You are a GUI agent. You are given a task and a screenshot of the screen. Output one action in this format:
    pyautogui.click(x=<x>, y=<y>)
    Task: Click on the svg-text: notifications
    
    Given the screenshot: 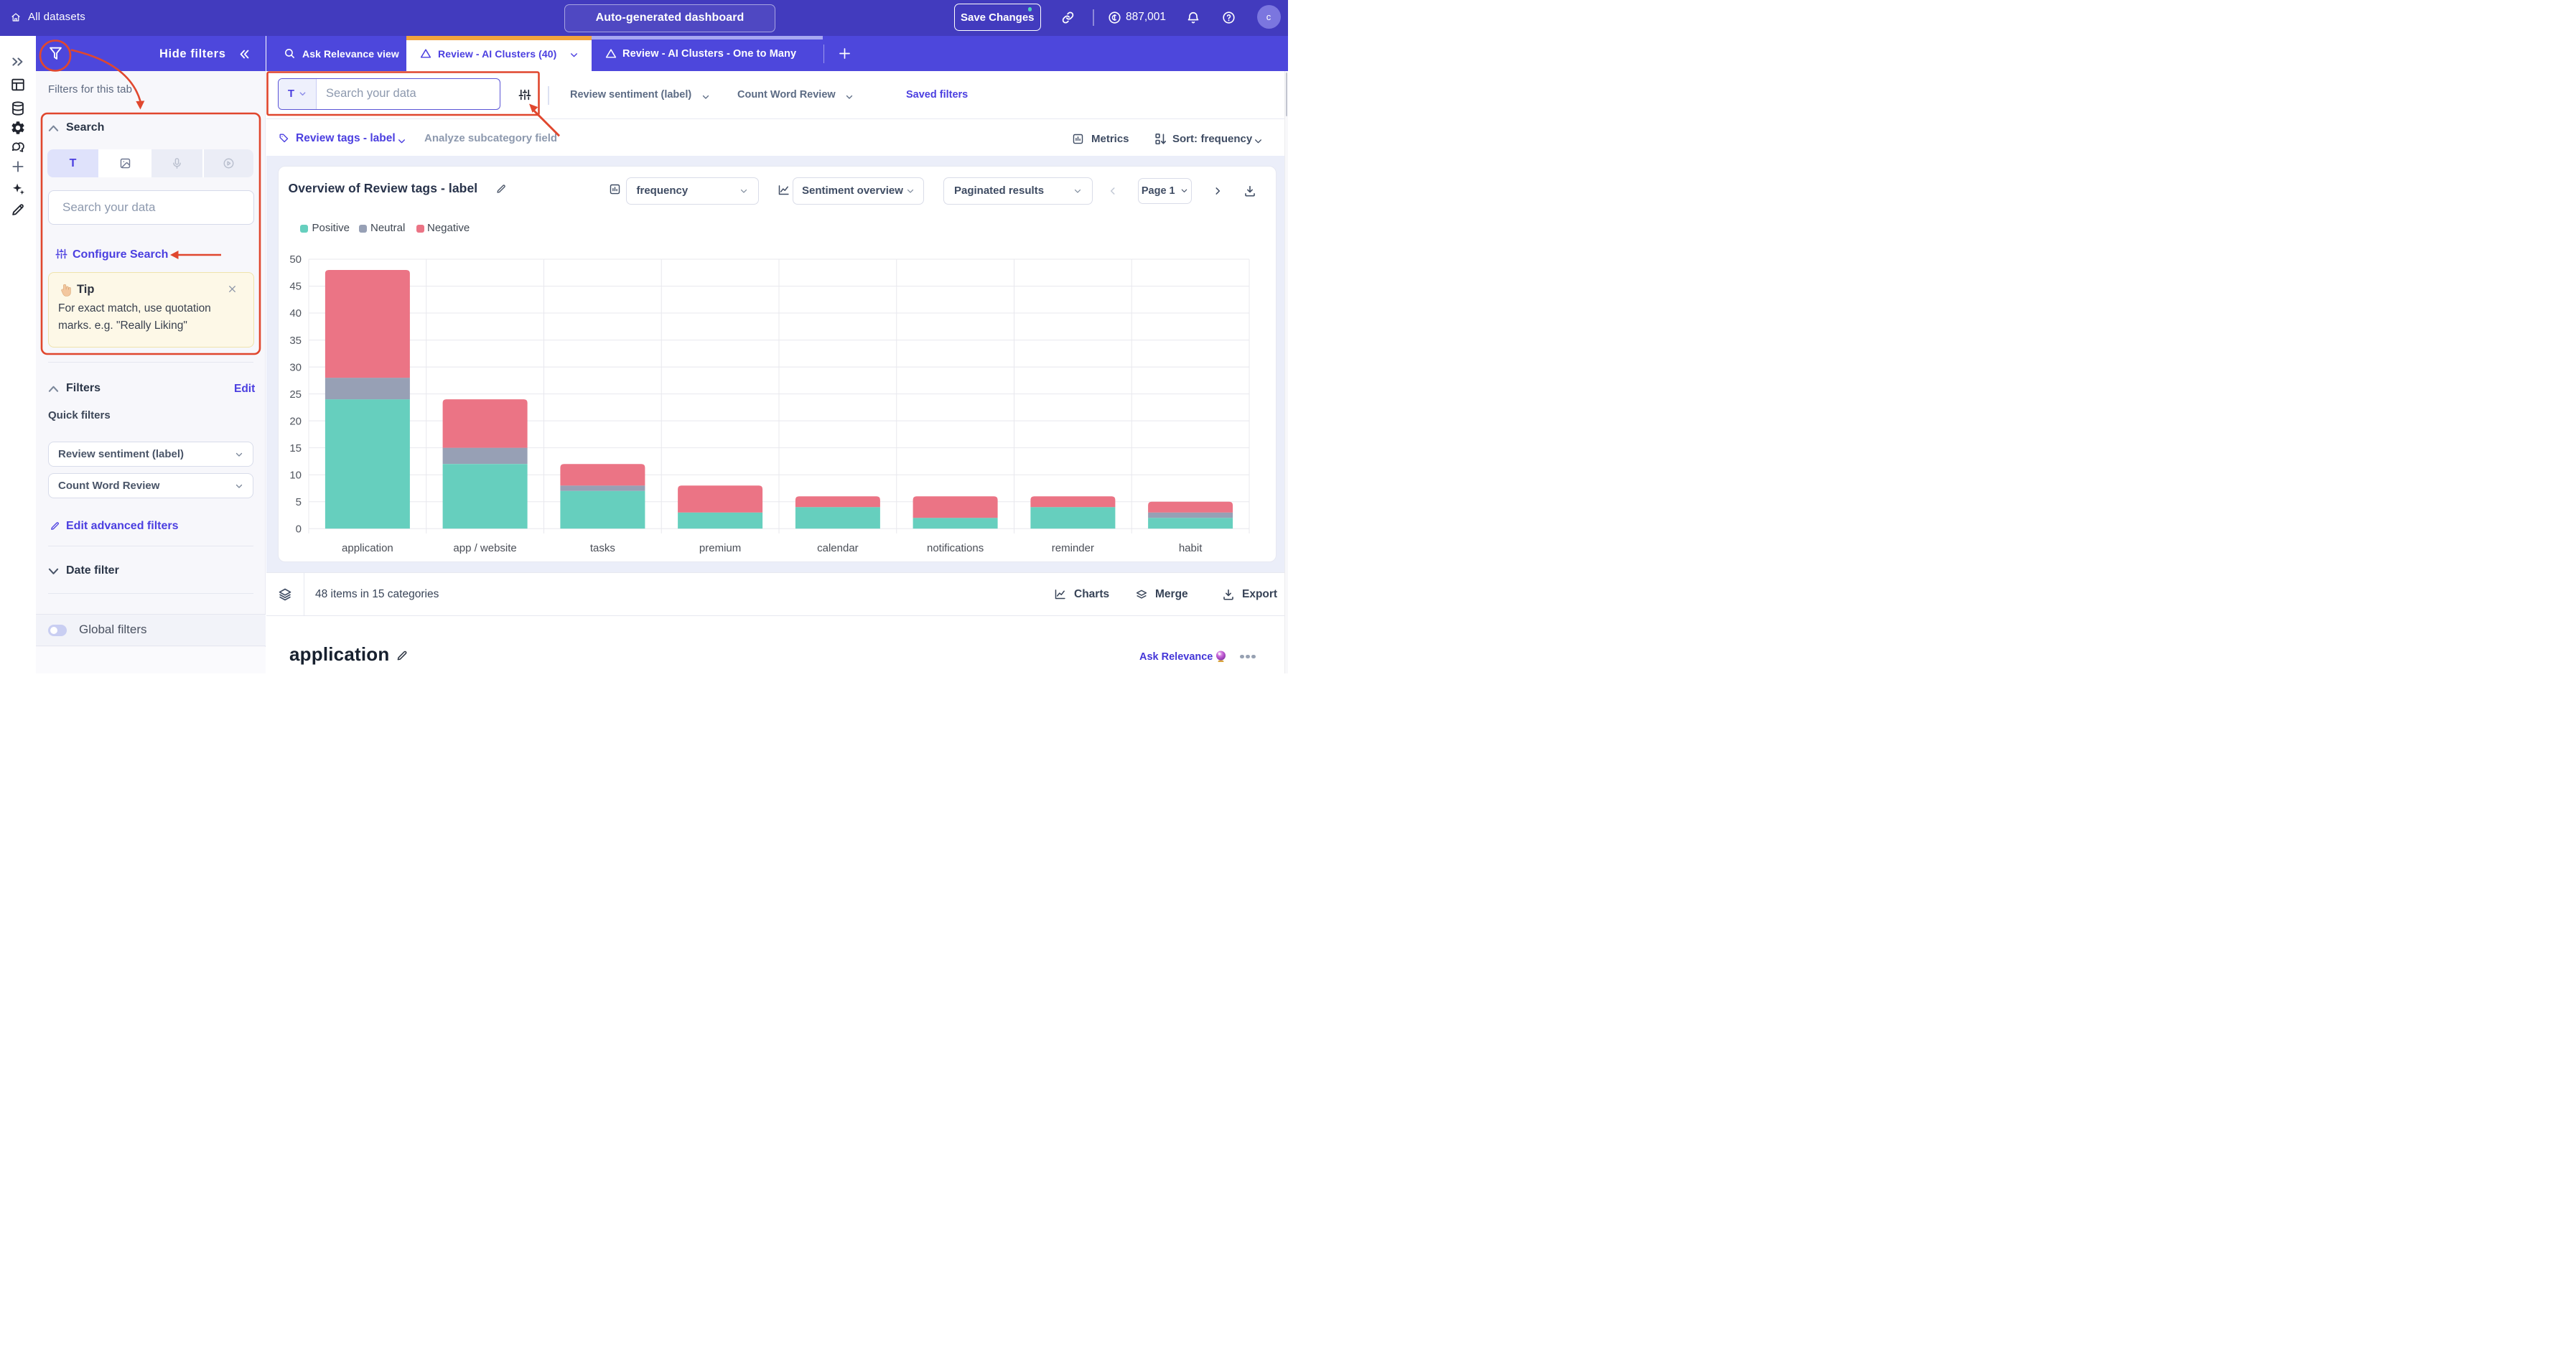 What is the action you would take?
    pyautogui.click(x=954, y=548)
    